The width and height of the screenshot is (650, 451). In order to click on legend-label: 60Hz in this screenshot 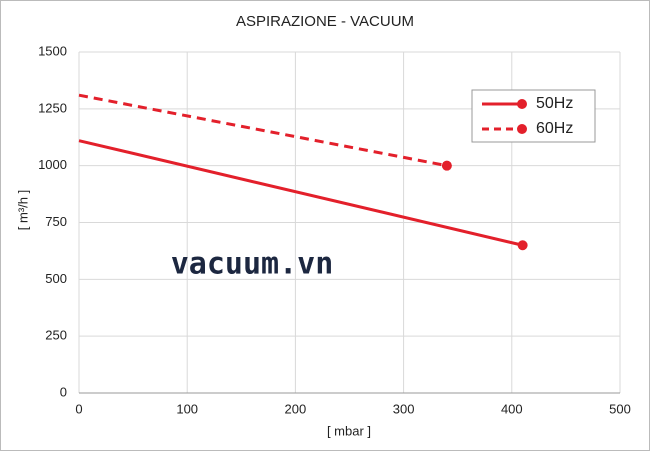, I will do `click(554, 128)`.